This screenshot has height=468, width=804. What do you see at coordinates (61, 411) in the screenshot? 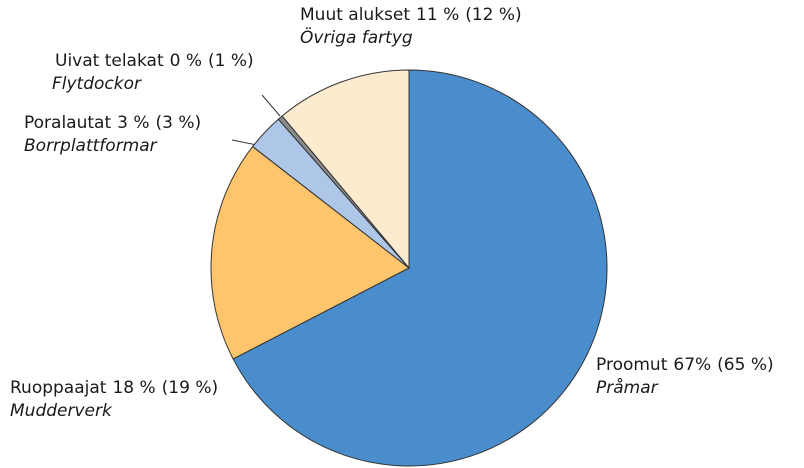
I see `translation-label: Mudderverk` at bounding box center [61, 411].